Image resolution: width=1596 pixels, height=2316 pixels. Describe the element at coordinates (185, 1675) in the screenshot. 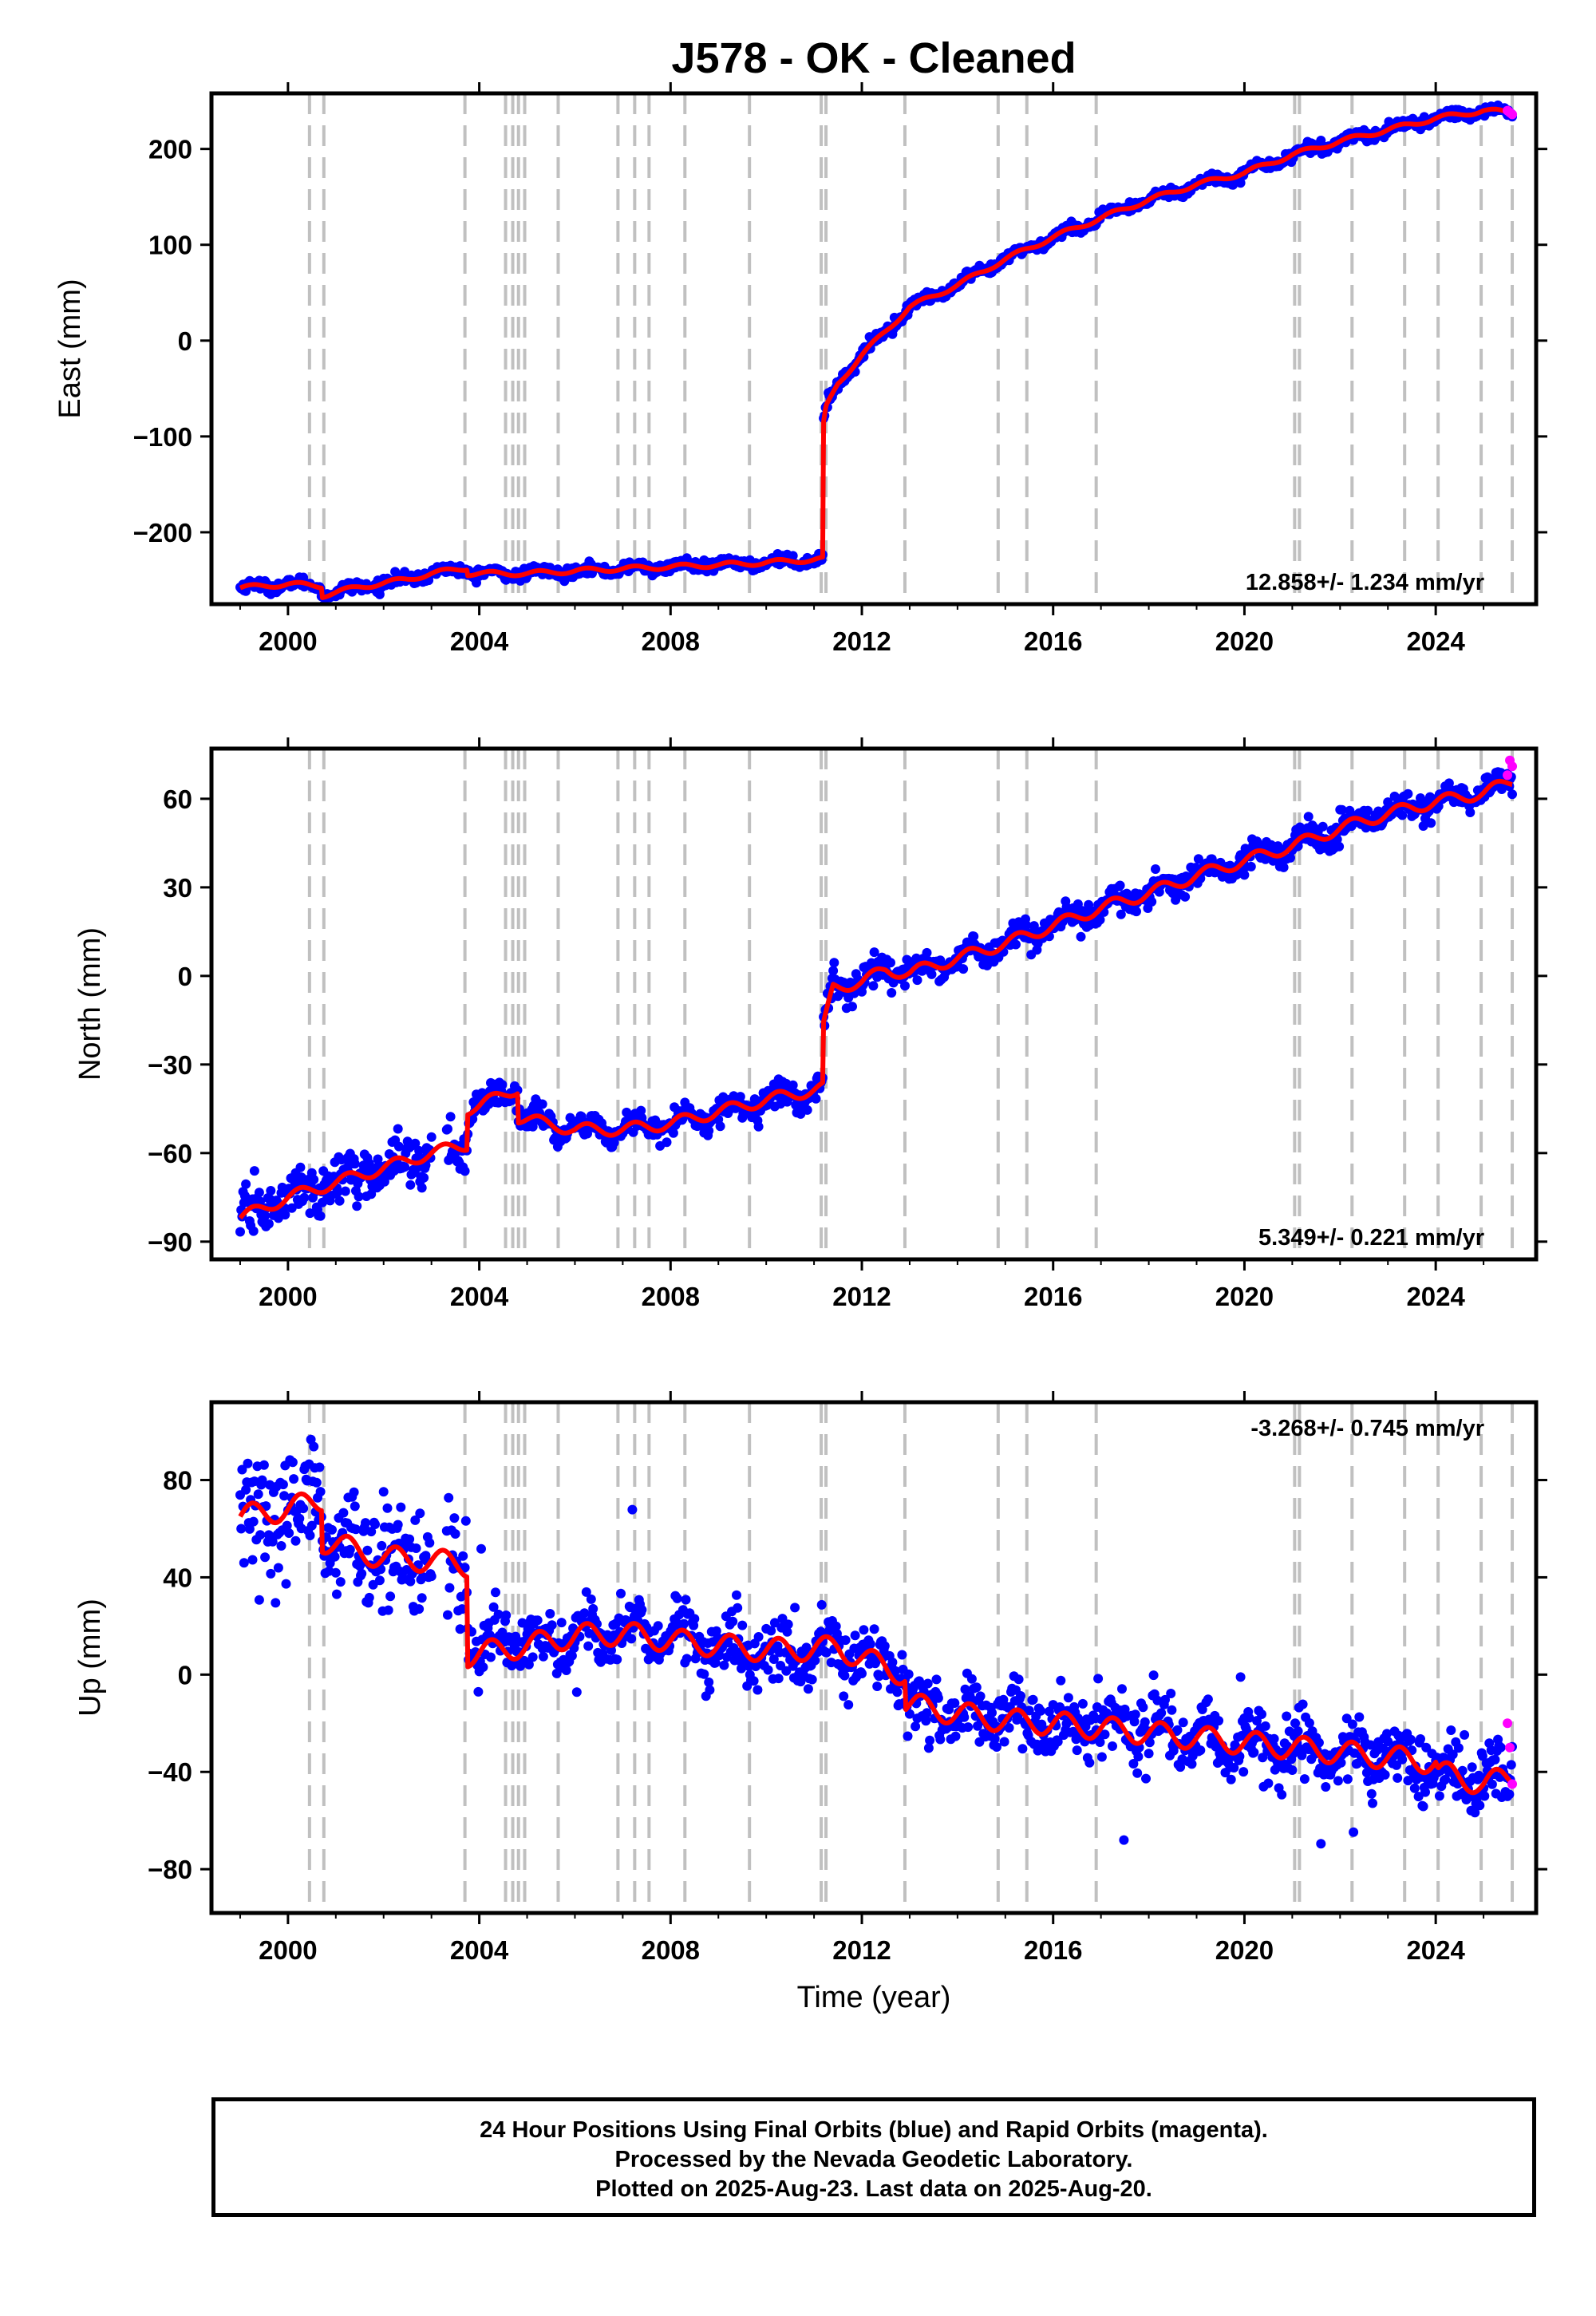

I see `y-tick-label: 0` at that location.